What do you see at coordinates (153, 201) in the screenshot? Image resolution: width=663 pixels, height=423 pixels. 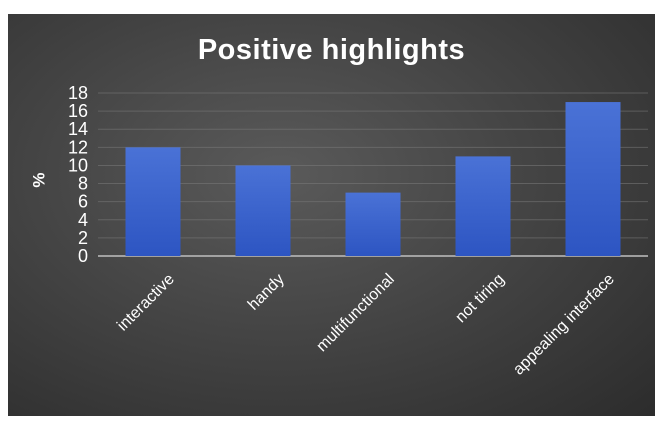 I see `bar-interactive` at bounding box center [153, 201].